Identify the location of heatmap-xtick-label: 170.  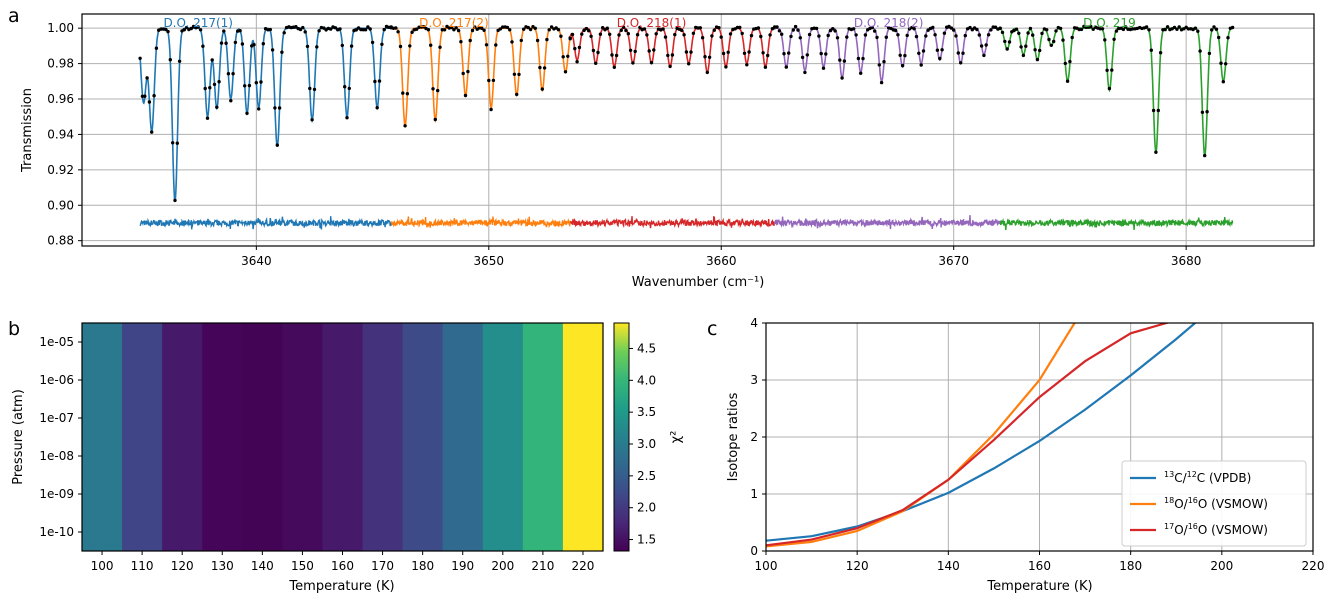
(382, 566).